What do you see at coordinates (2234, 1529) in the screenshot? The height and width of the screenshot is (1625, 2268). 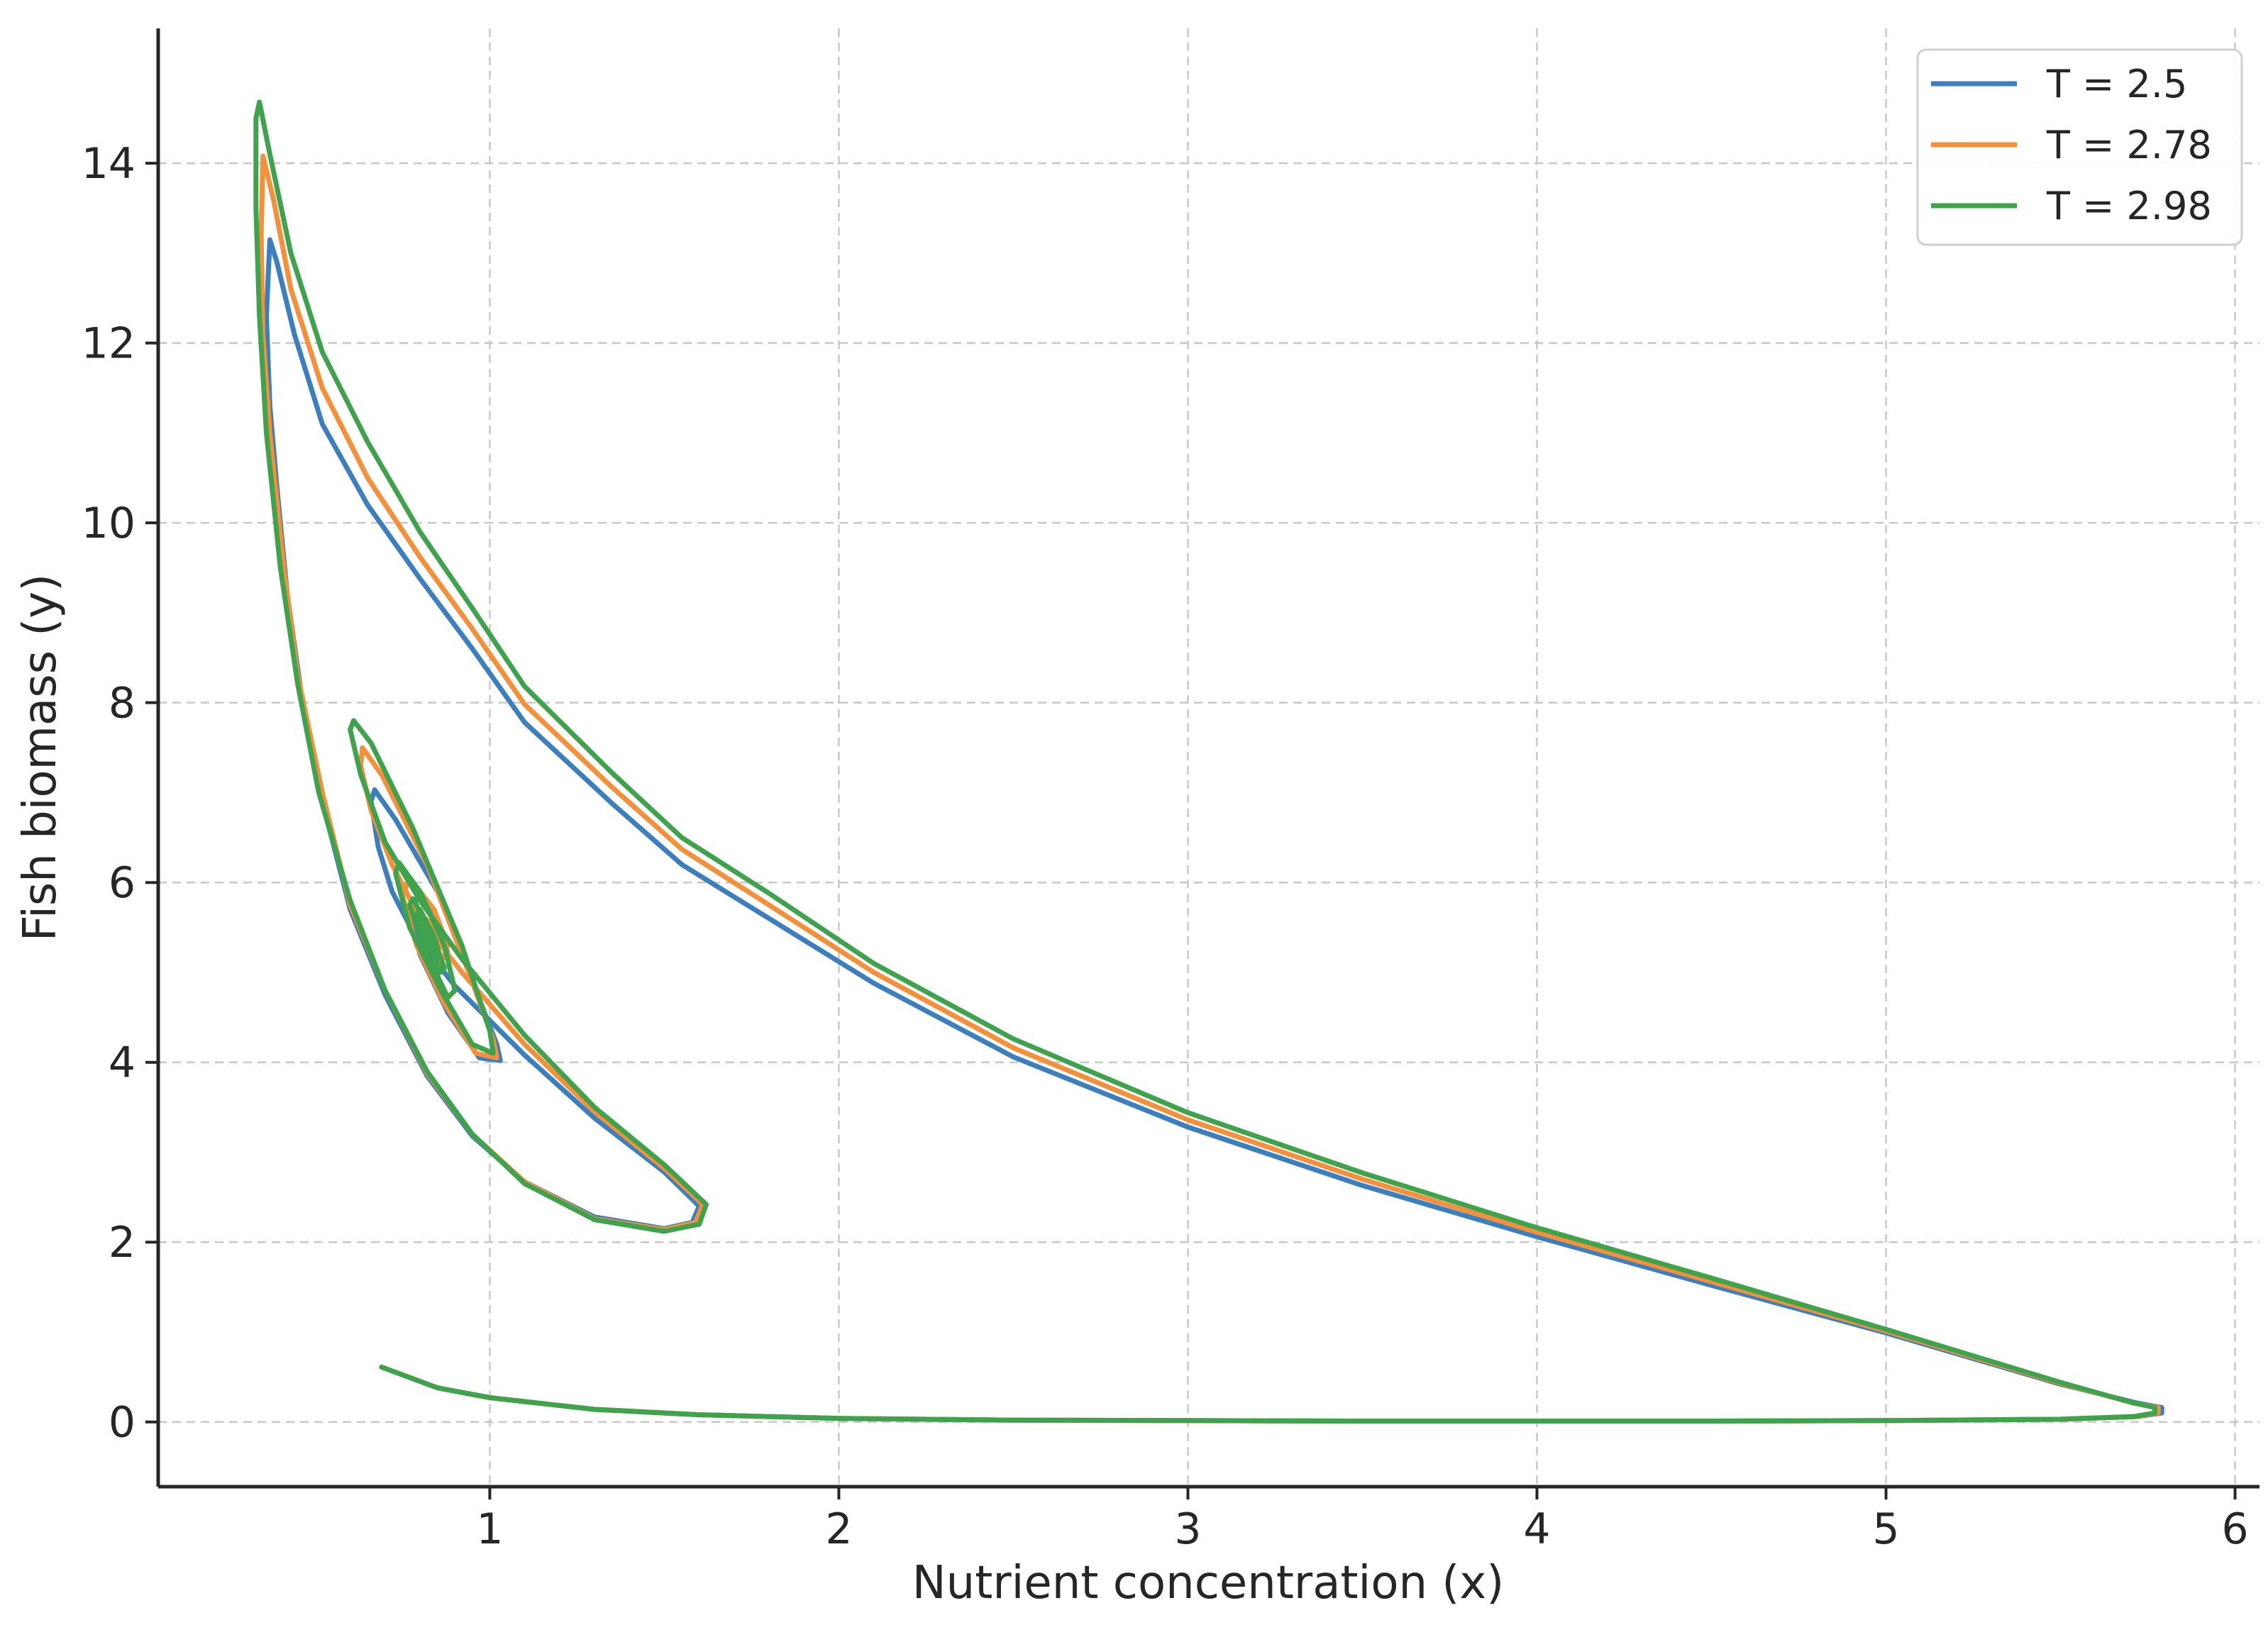 I see `x-tick-label: 6` at bounding box center [2234, 1529].